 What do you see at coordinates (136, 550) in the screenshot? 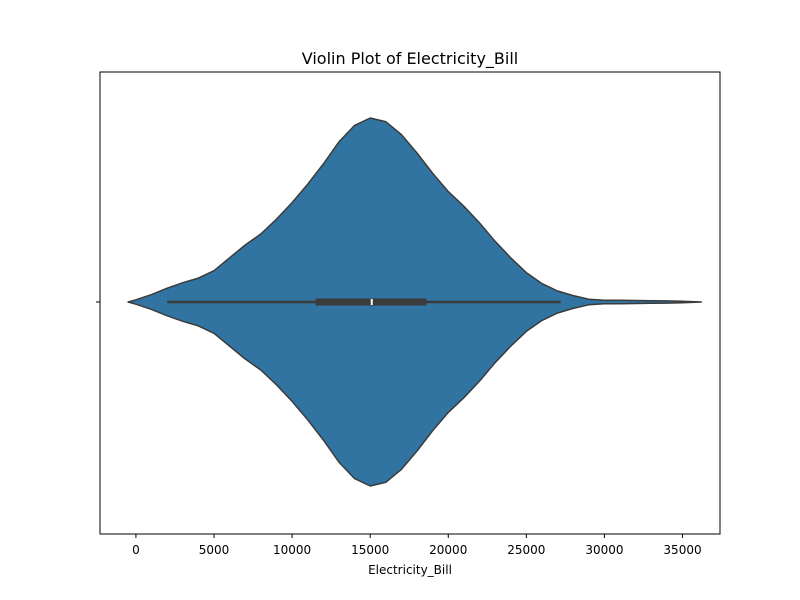
I see `x-tick-label: 0` at bounding box center [136, 550].